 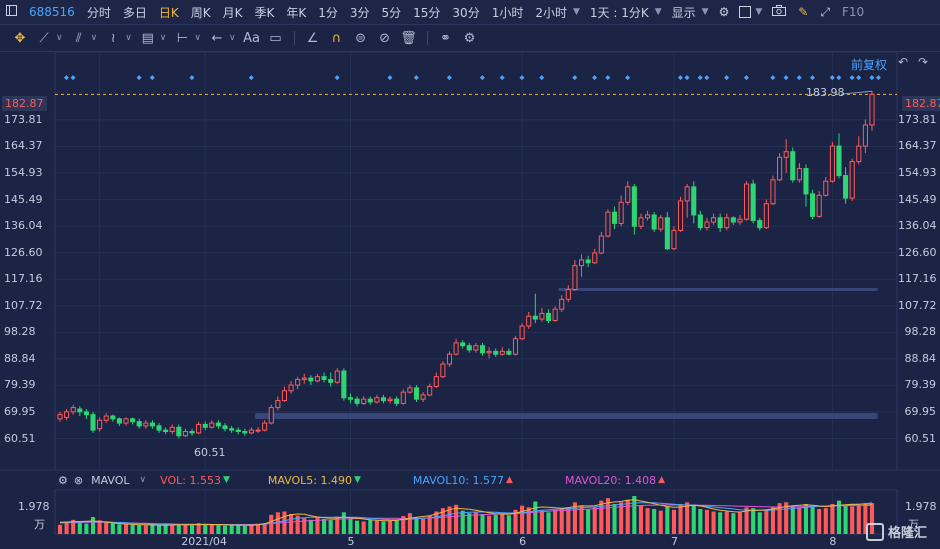 What do you see at coordinates (923, 62) in the screenshot?
I see `redo-icon: ↷` at bounding box center [923, 62].